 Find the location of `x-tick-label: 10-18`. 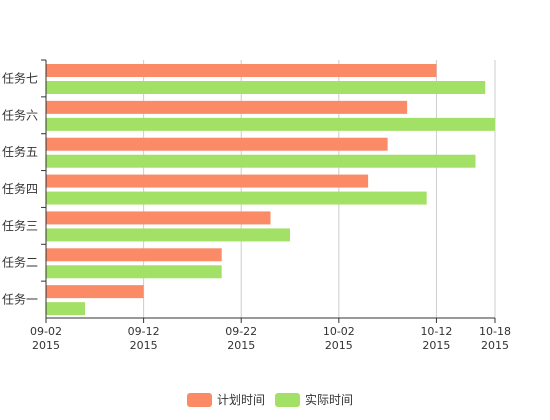

x-tick-label: 10-18 is located at coordinates (495, 331).